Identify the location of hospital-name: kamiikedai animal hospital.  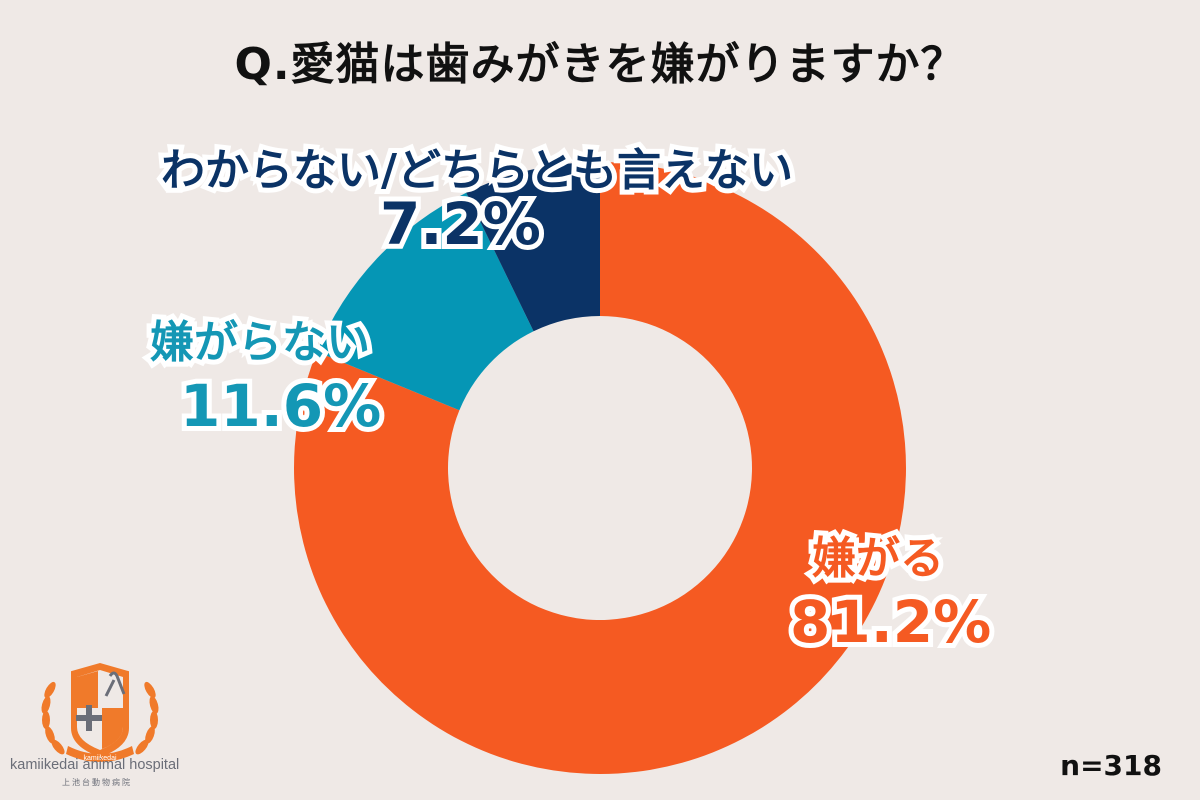
(95, 765).